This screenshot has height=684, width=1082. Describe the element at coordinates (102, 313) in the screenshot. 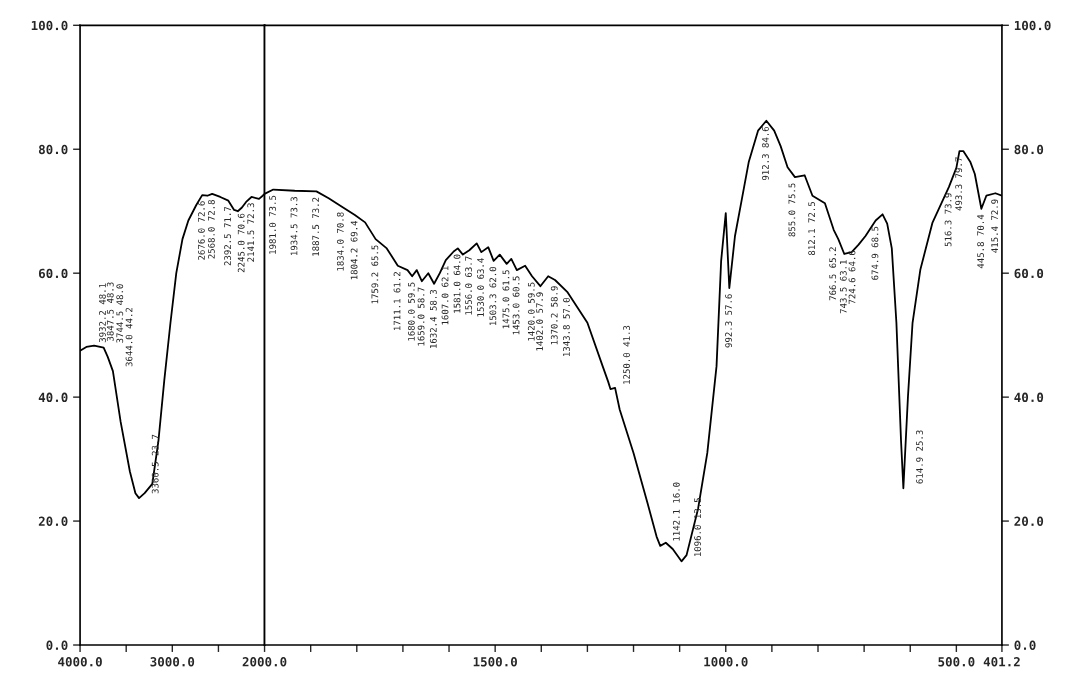

I see `annotation: 3932.2 48.1` at that location.